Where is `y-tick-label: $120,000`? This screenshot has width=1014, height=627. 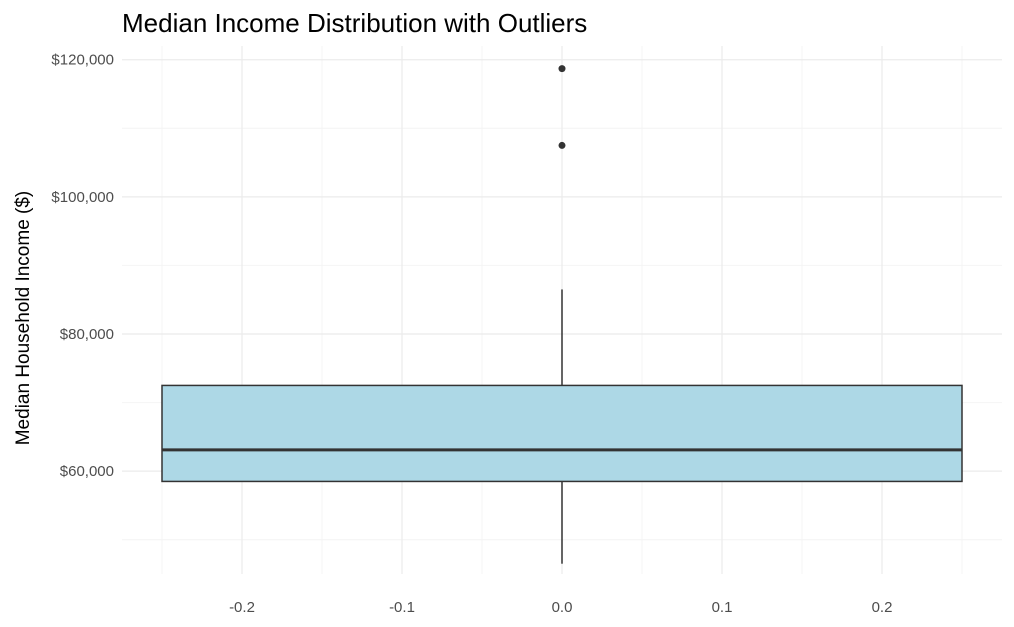 y-tick-label: $120,000 is located at coordinates (82, 60).